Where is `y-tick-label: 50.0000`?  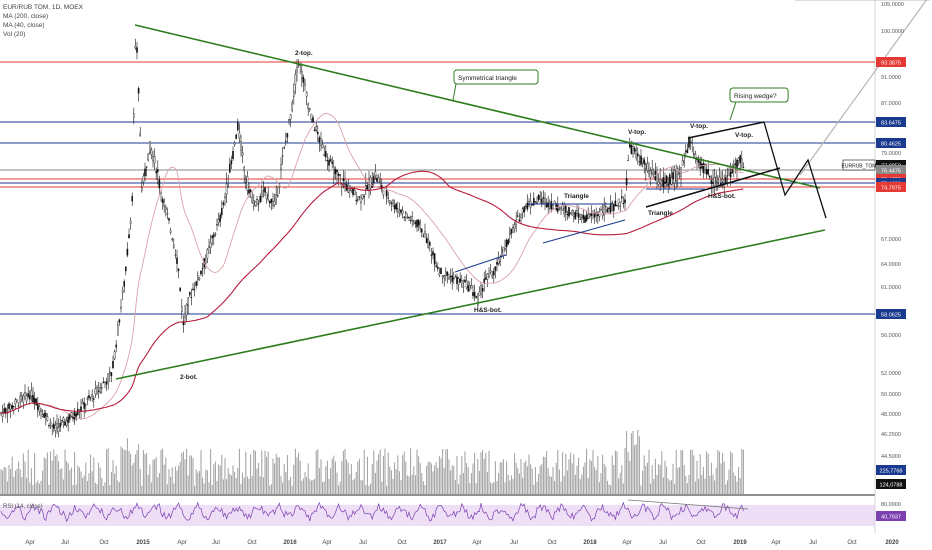
y-tick-label: 50.0000 is located at coordinates (891, 395).